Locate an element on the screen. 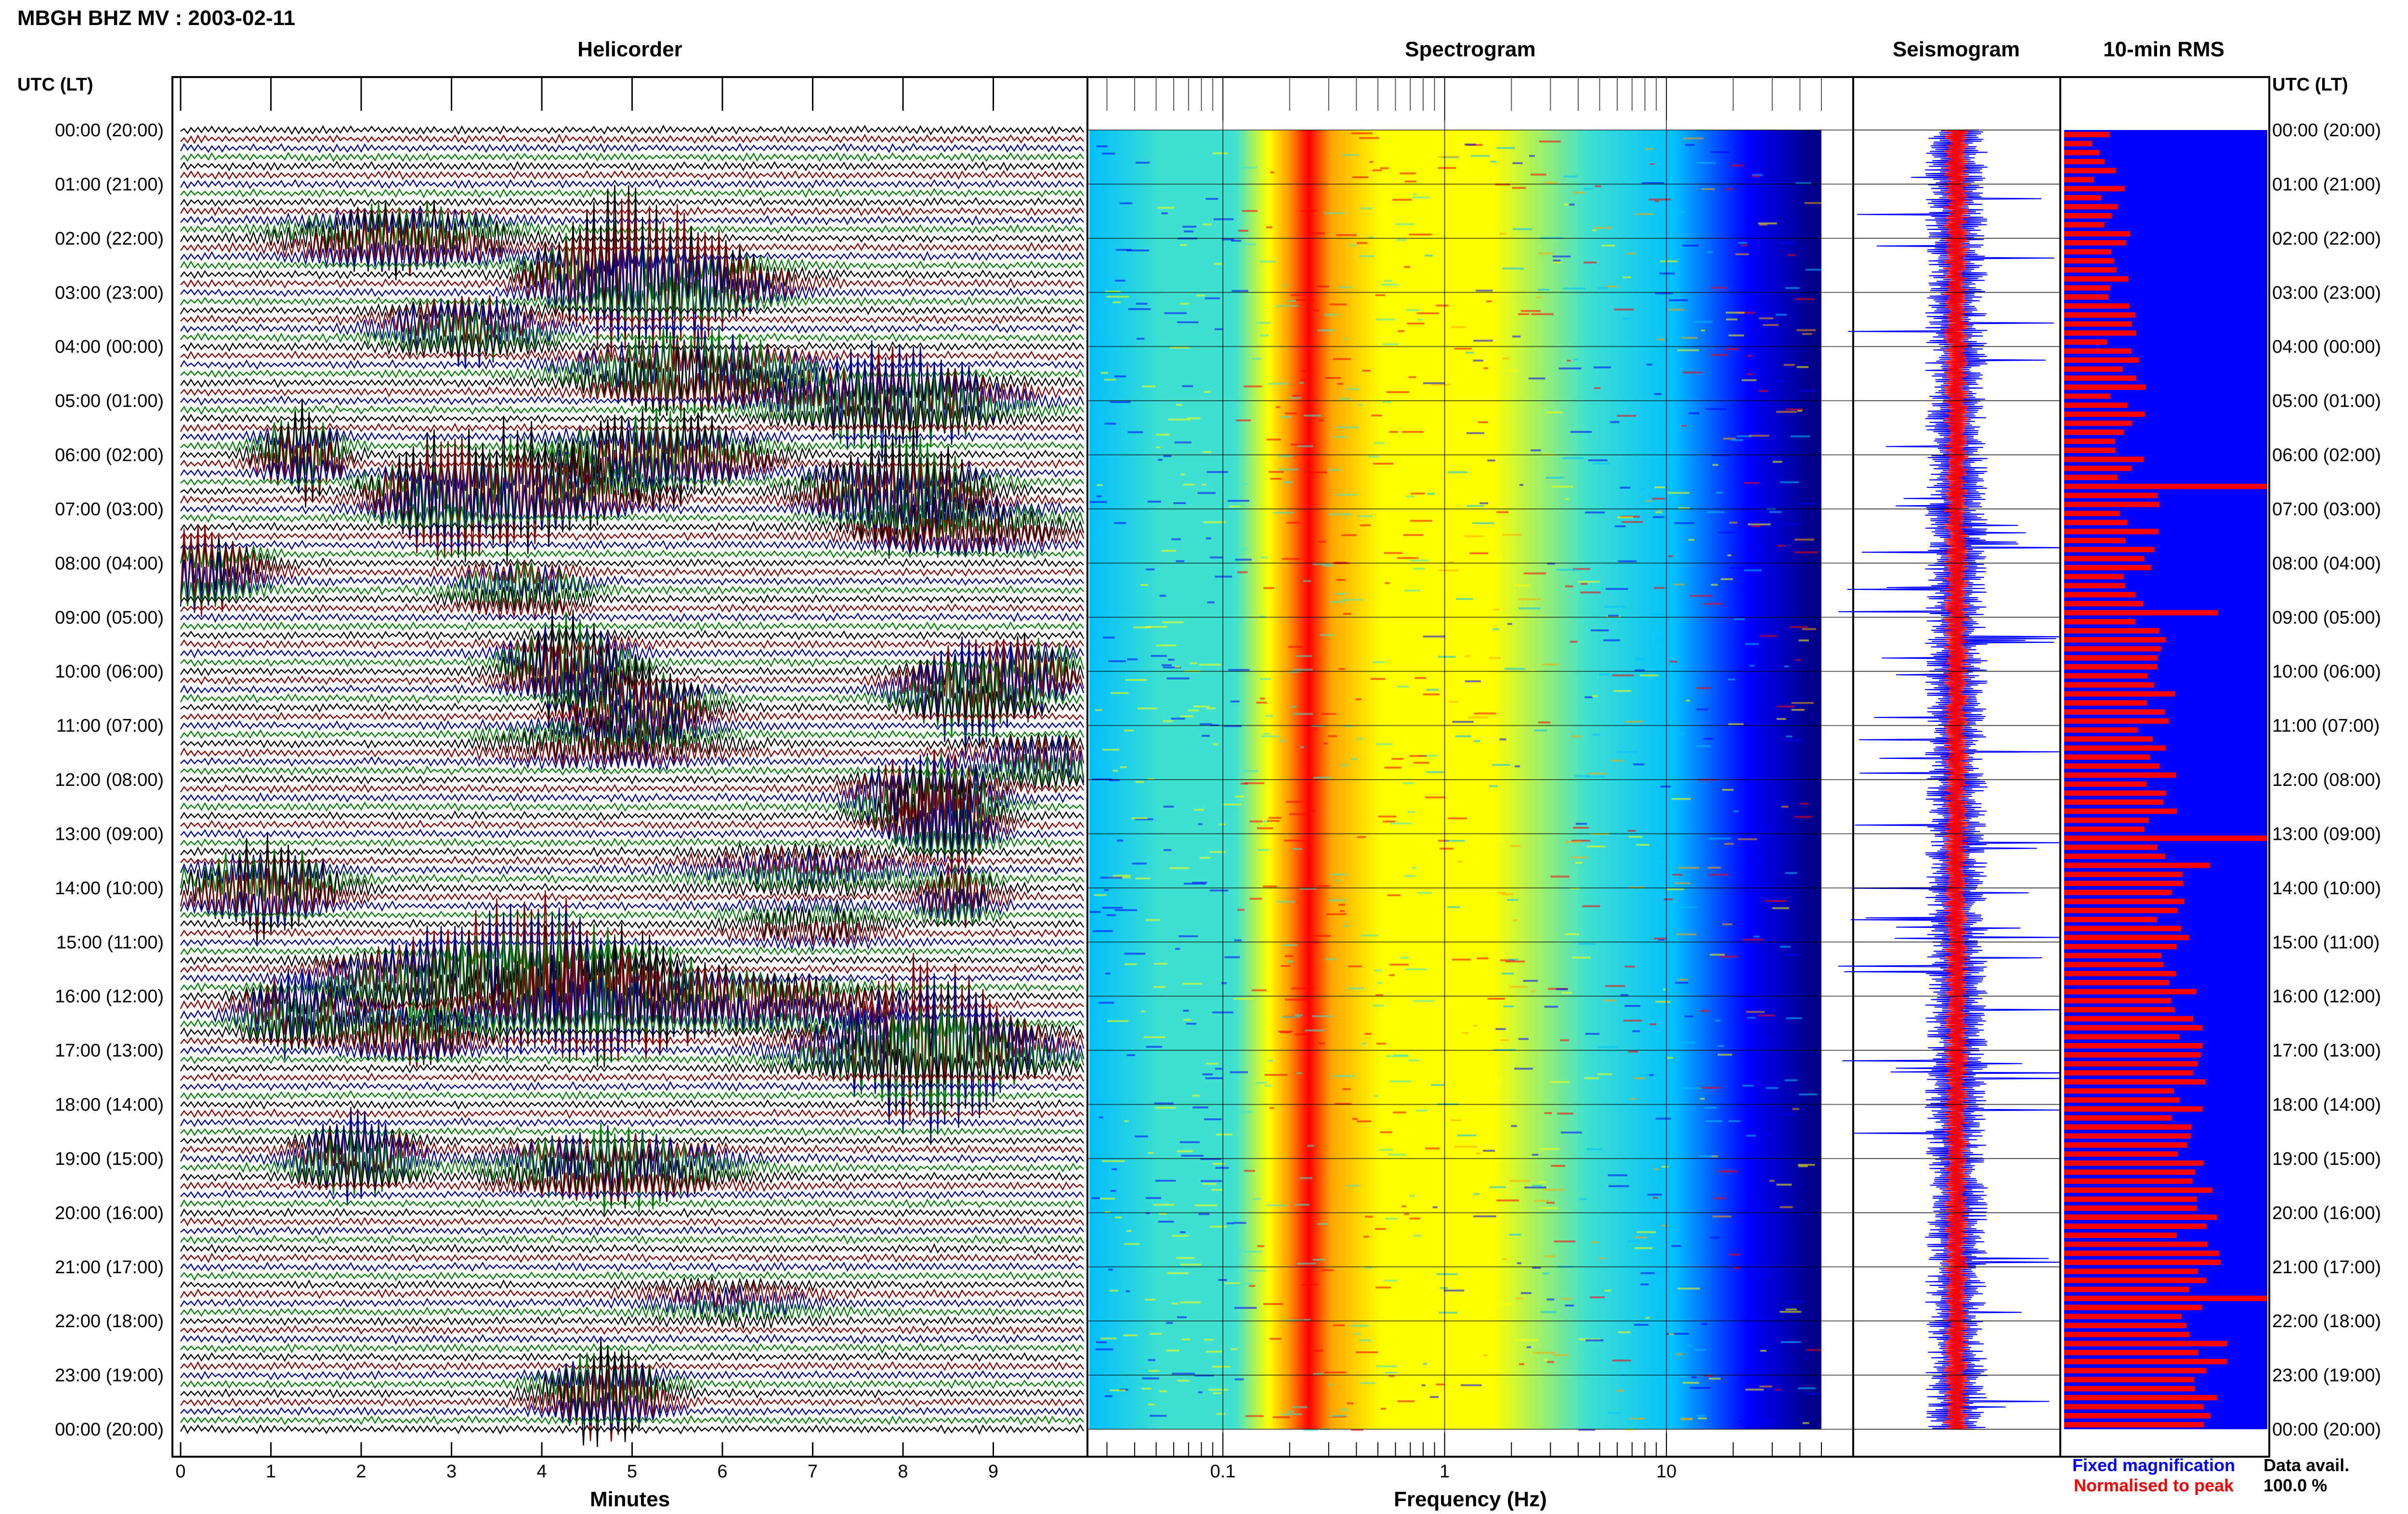 Image resolution: width=2408 pixels, height=1514 pixels. hour-label: 14:00 (10:00) is located at coordinates (2326, 888).